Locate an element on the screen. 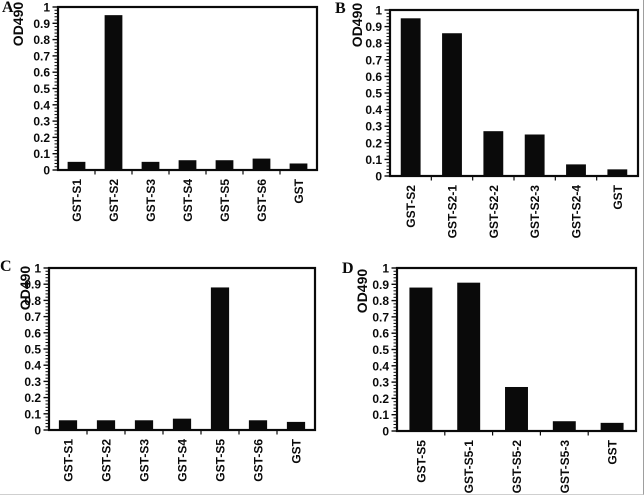  x-category-label: GST-S6 is located at coordinates (259, 460).